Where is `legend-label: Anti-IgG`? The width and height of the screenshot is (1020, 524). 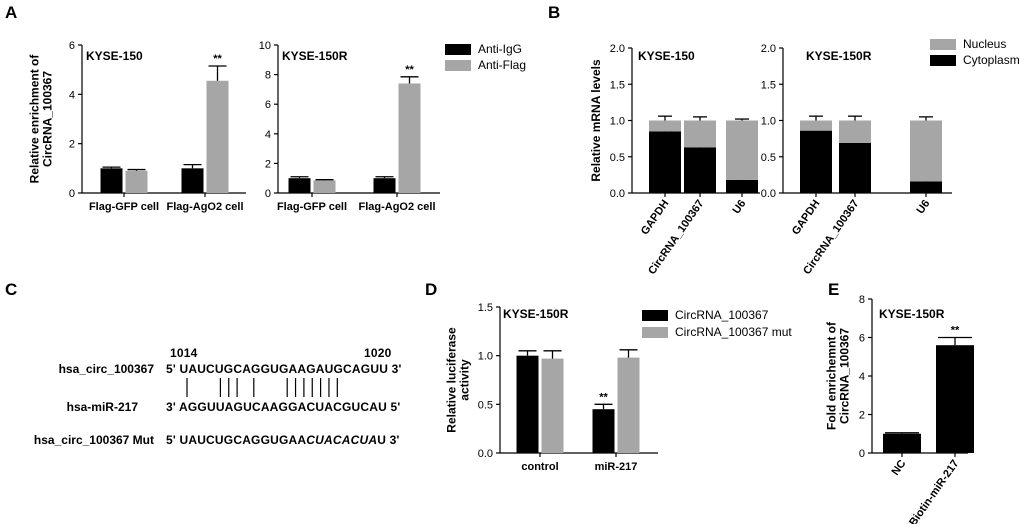
legend-label: Anti-IgG is located at coordinates (500, 49).